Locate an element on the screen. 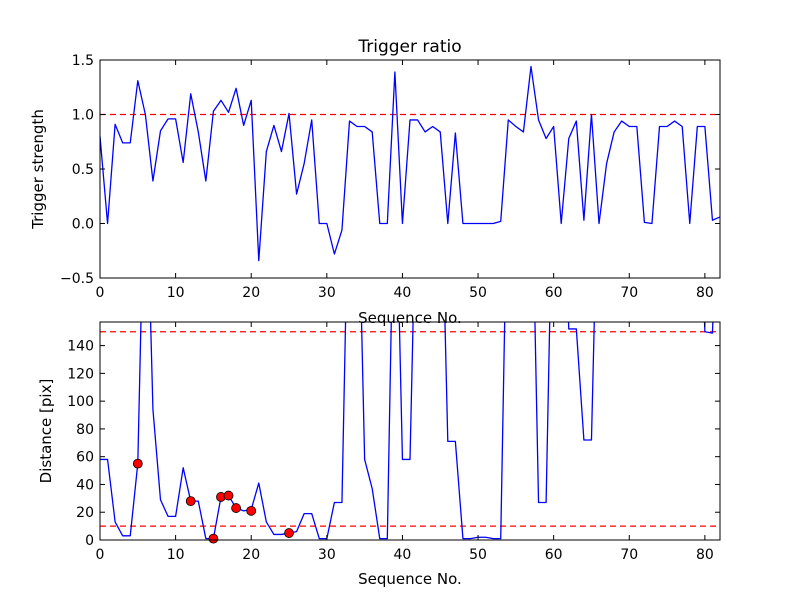 This screenshot has width=800, height=600. bottom-x-axis-label: Sequence No. is located at coordinates (410, 579).